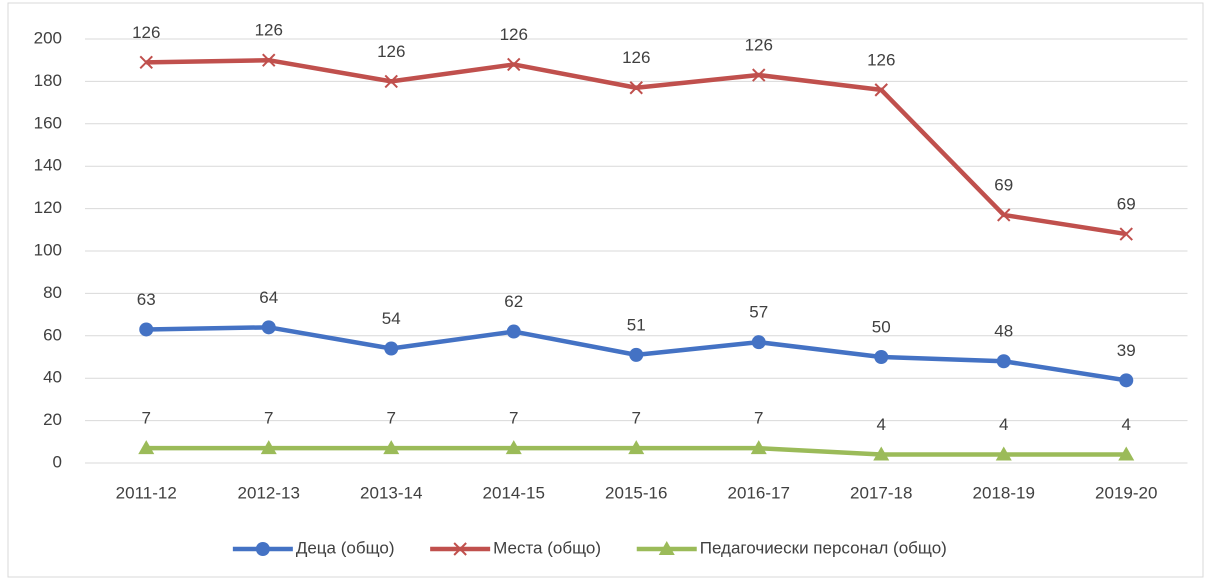 The height and width of the screenshot is (579, 1205). Describe the element at coordinates (1126, 350) in the screenshot. I see `data-label: 39` at that location.